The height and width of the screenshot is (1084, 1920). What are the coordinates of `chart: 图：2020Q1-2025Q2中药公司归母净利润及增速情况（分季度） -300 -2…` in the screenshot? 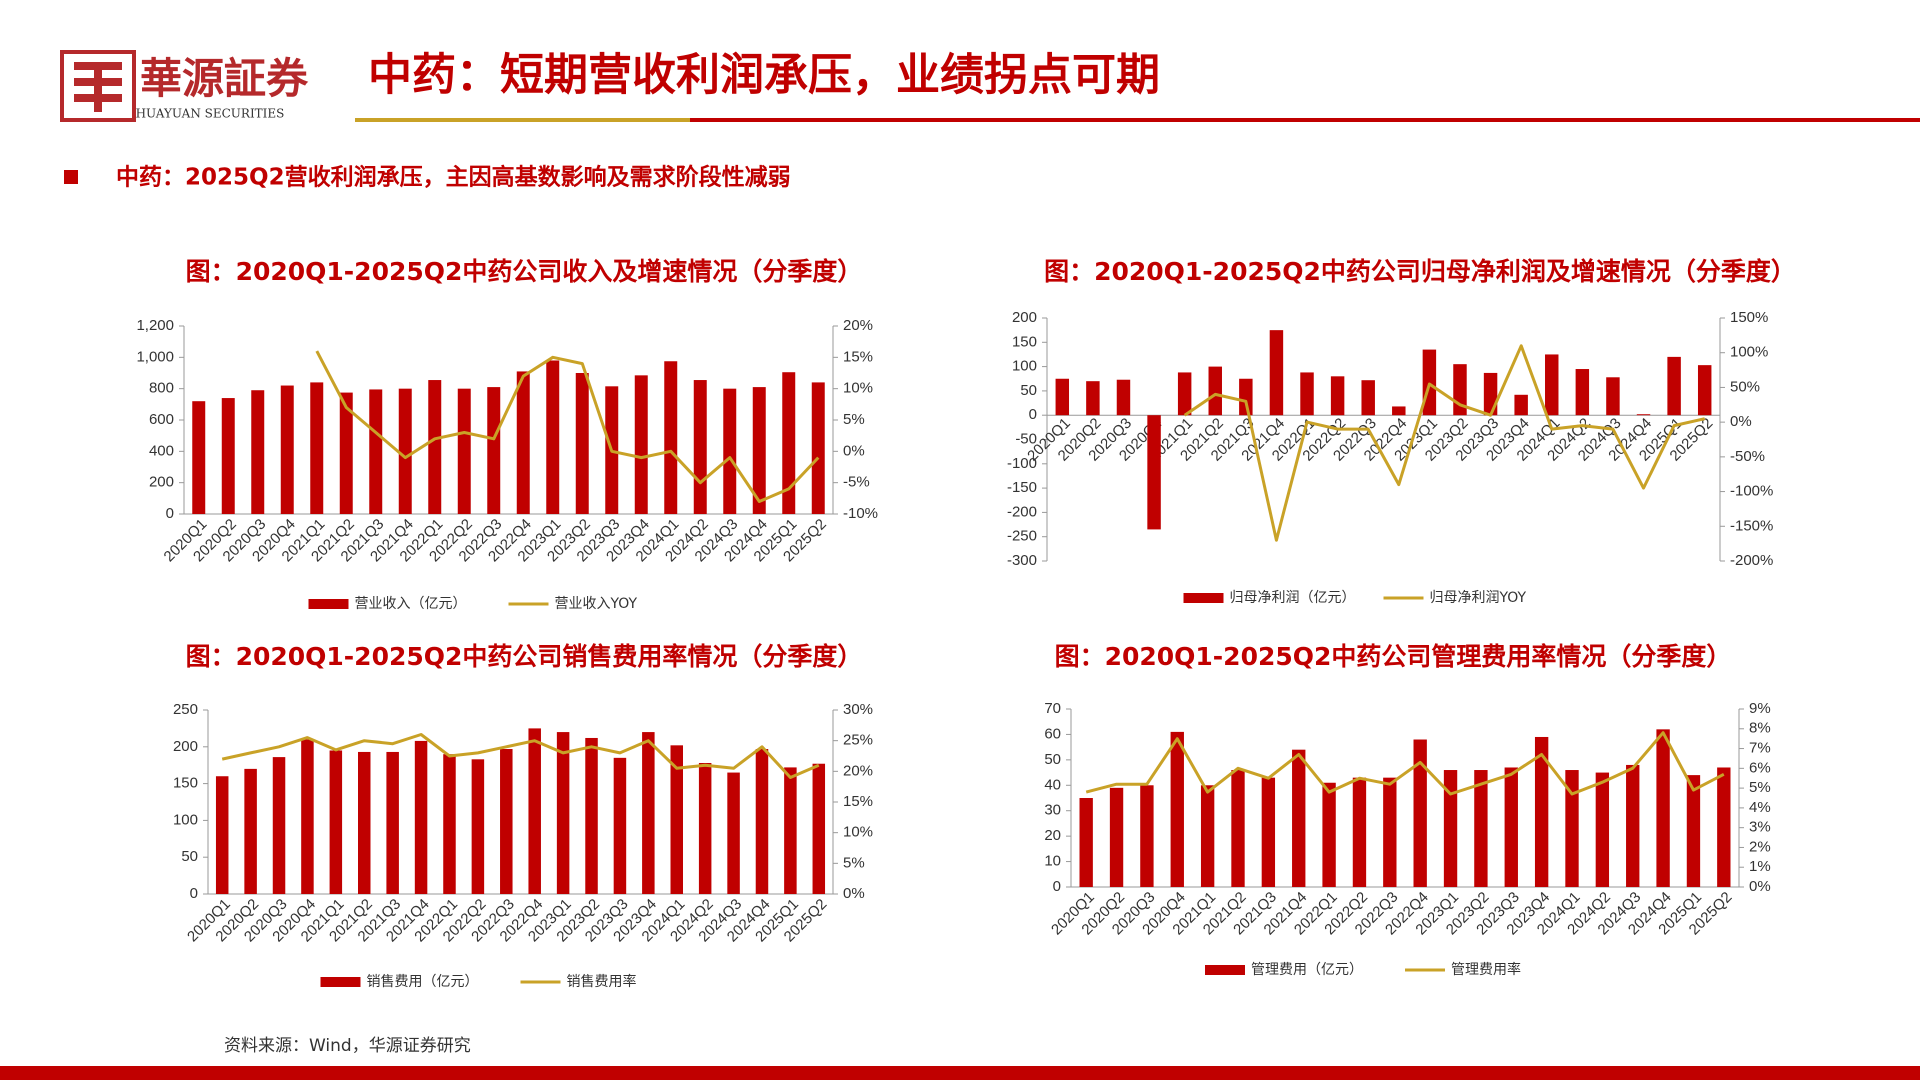 It's located at (1401, 431).